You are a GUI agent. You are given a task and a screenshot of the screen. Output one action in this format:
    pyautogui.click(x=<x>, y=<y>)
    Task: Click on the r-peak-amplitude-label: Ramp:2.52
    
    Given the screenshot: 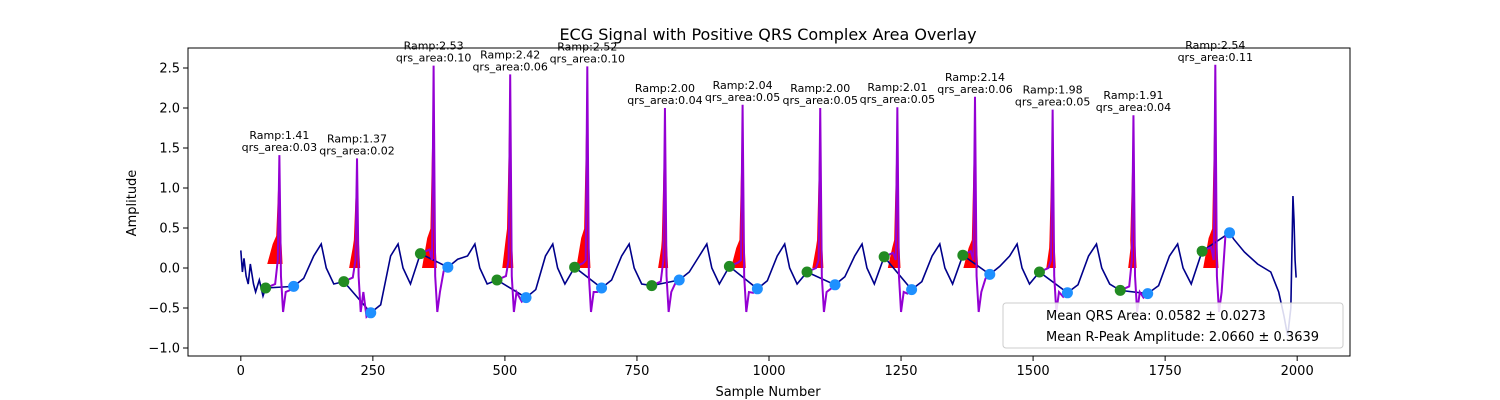 What is the action you would take?
    pyautogui.click(x=587, y=46)
    